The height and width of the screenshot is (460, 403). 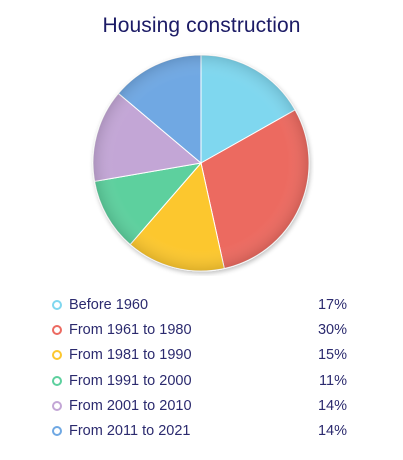 I want to click on legend-label: From 2001 to 2010, so click(x=130, y=405).